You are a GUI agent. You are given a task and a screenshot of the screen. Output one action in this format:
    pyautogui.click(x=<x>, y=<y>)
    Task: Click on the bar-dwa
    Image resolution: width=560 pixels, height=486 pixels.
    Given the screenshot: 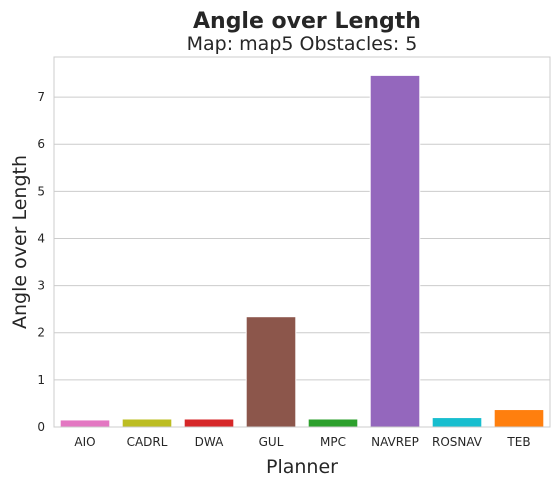 What is the action you would take?
    pyautogui.click(x=209, y=423)
    